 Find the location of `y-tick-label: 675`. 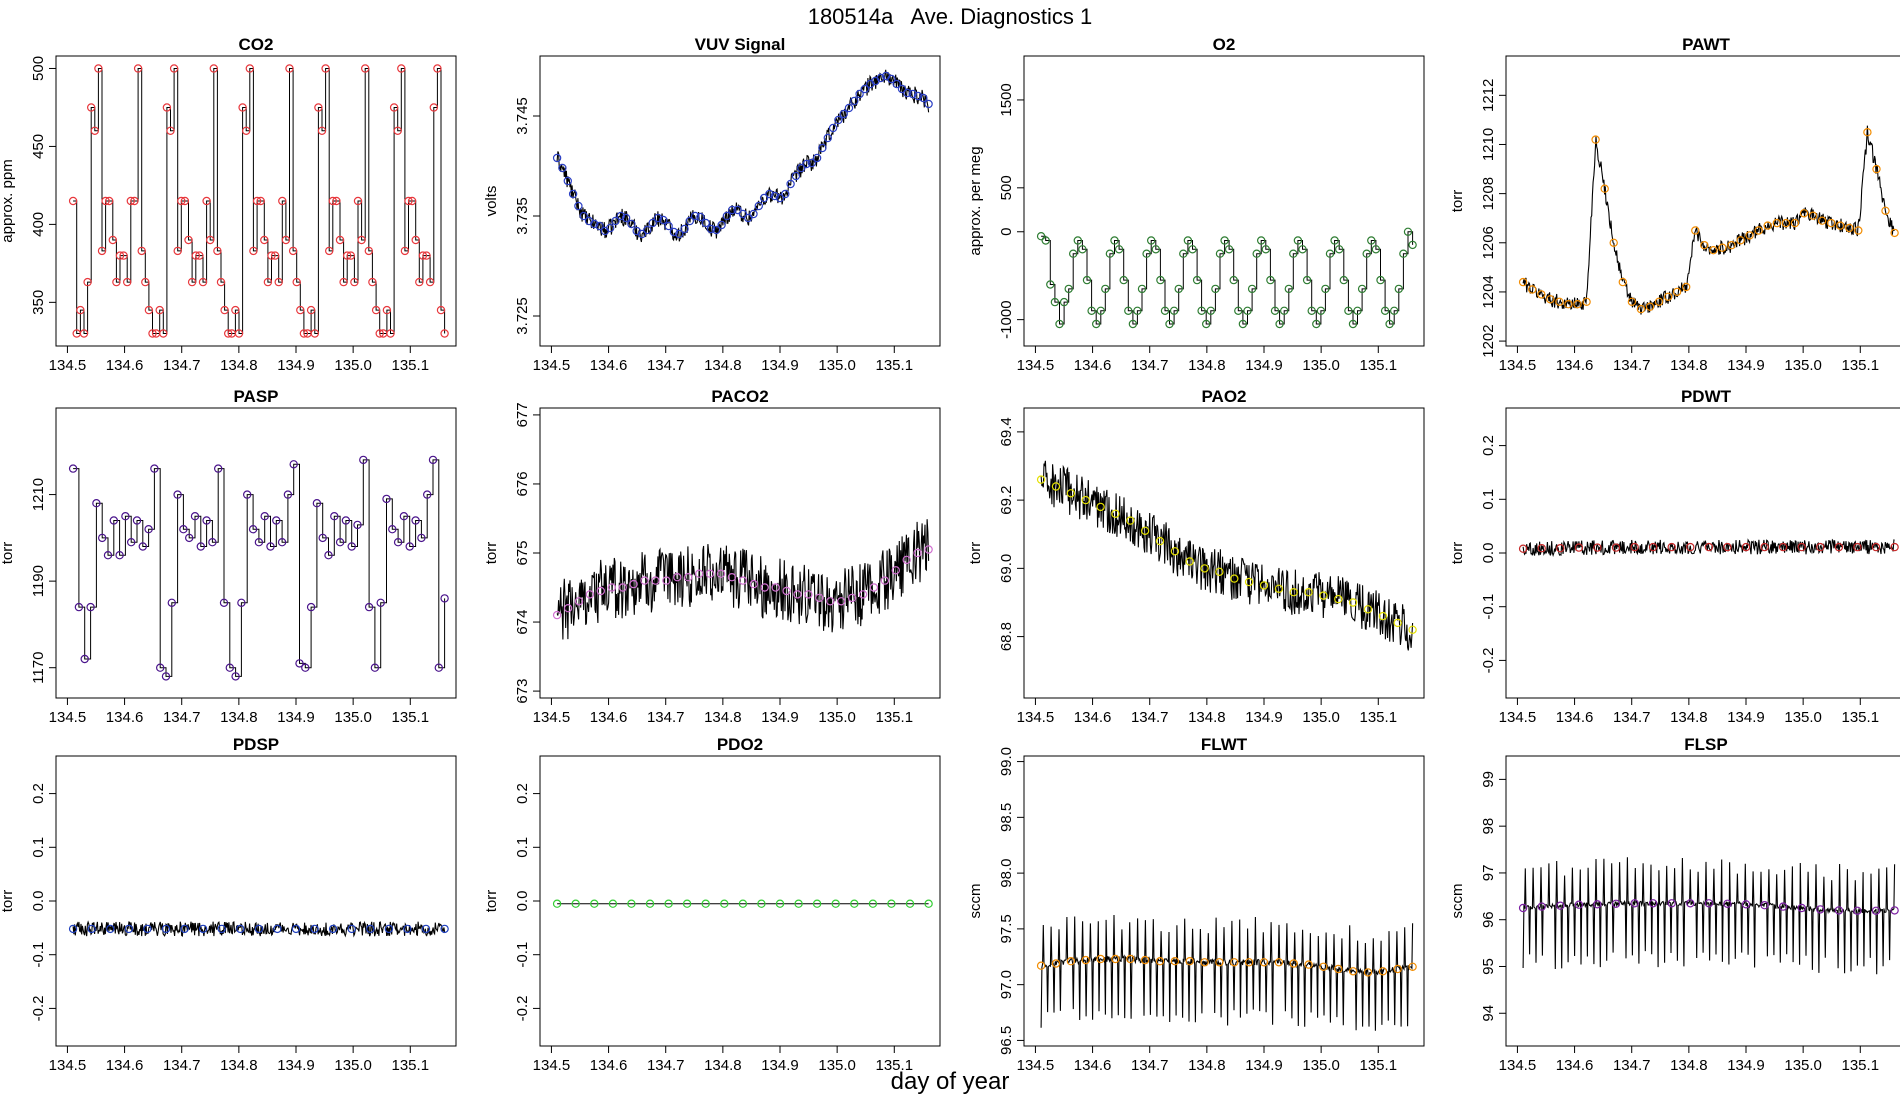

y-tick-label: 675 is located at coordinates (522, 552).